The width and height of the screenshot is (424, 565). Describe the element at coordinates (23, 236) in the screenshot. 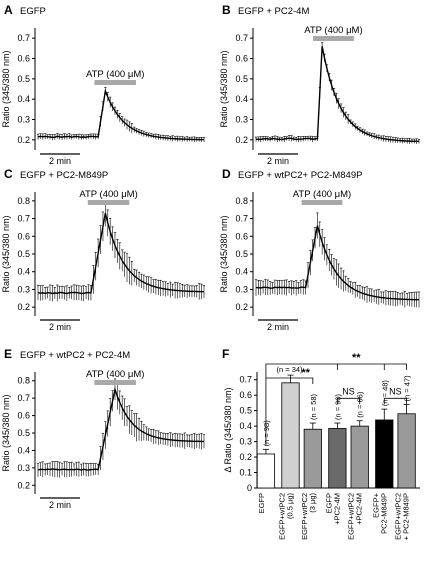

I see `y-tick-label-C: 0.6` at that location.